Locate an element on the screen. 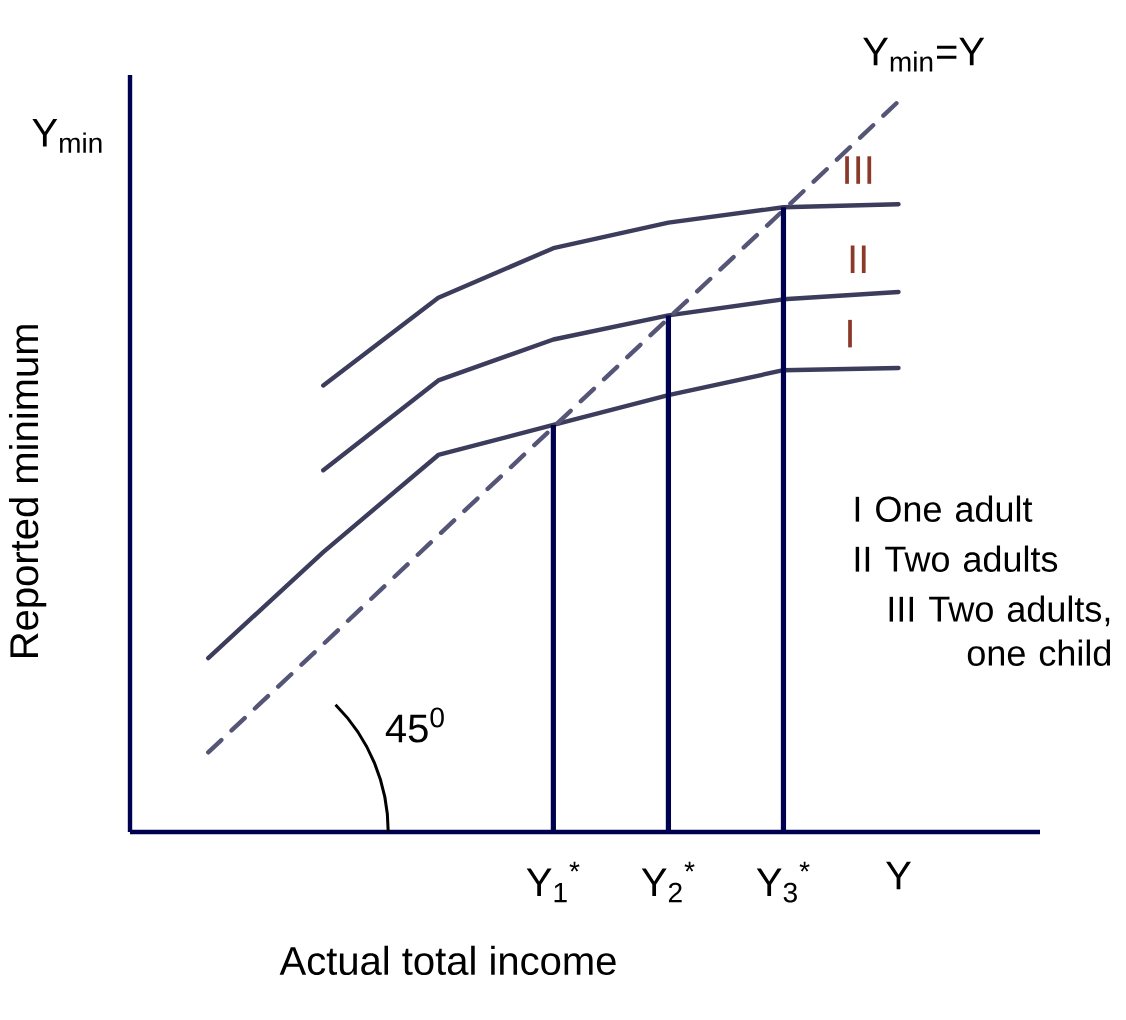  text: Y$_{min}$ is located at coordinates (67, 135).